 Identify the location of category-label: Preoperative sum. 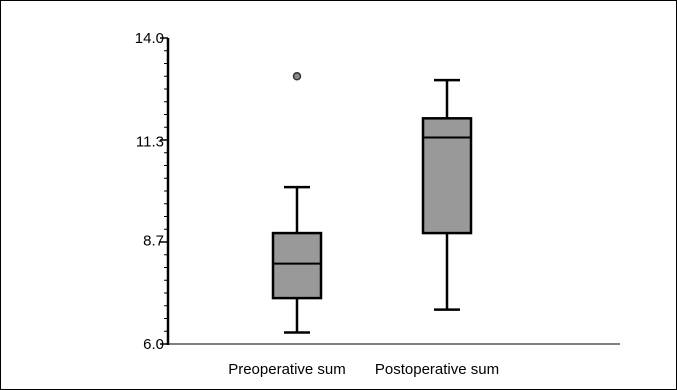
(287, 369).